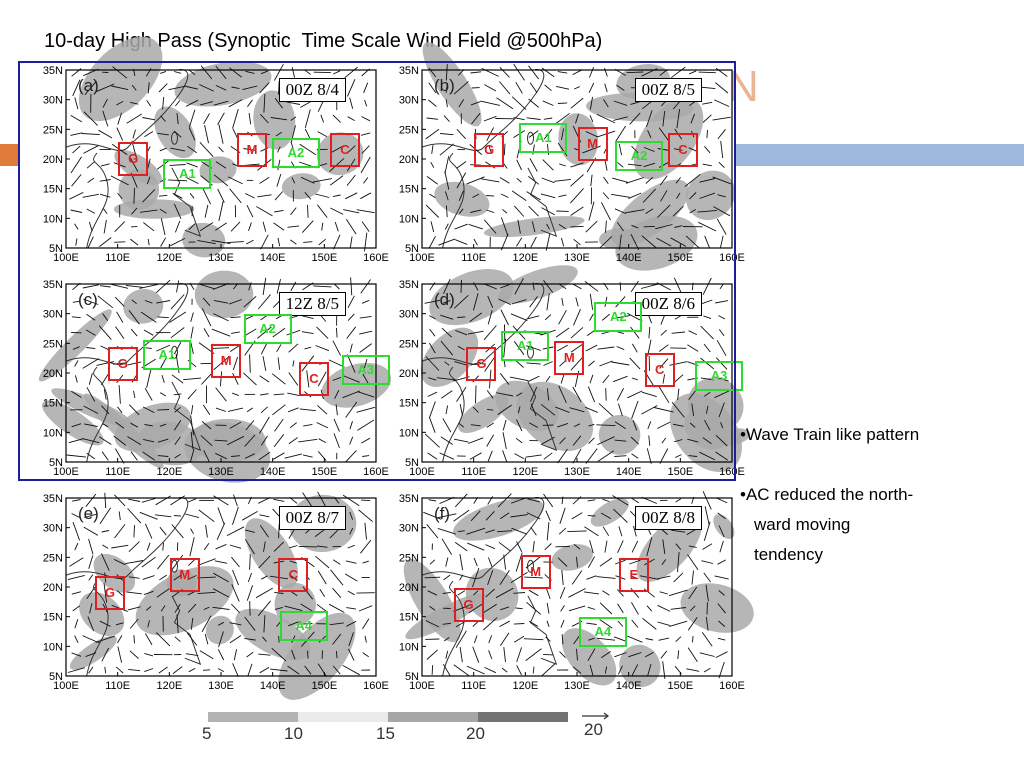  Describe the element at coordinates (453, 414) in the screenshot. I see `coastline` at that location.